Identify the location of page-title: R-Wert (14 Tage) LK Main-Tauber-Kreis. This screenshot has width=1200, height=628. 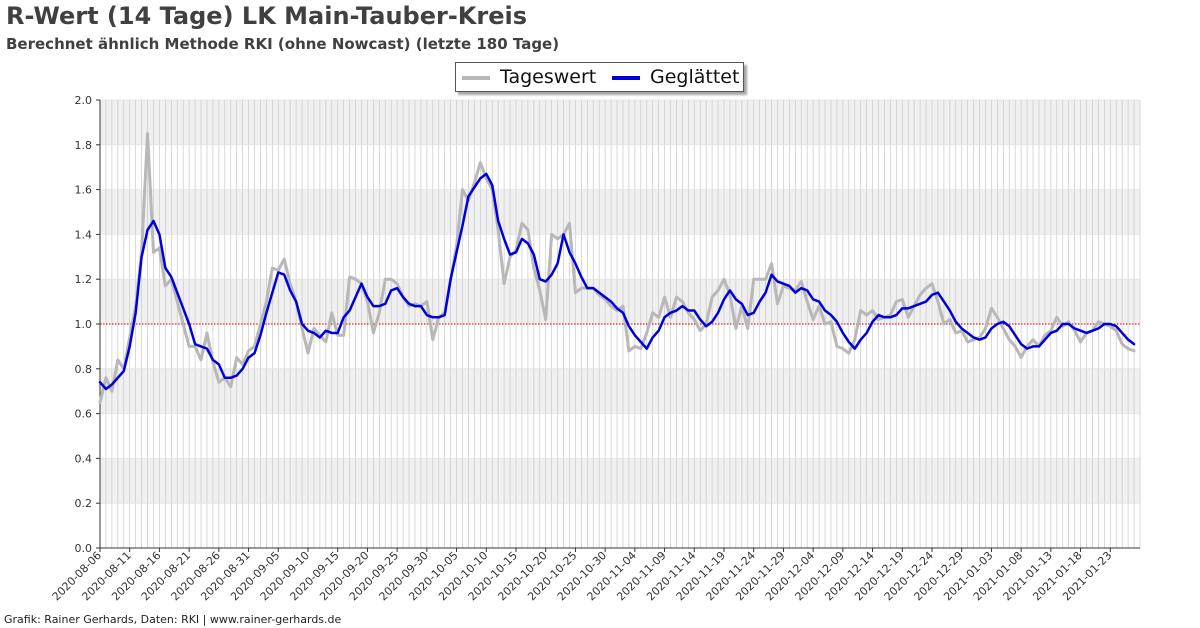
(267, 16).